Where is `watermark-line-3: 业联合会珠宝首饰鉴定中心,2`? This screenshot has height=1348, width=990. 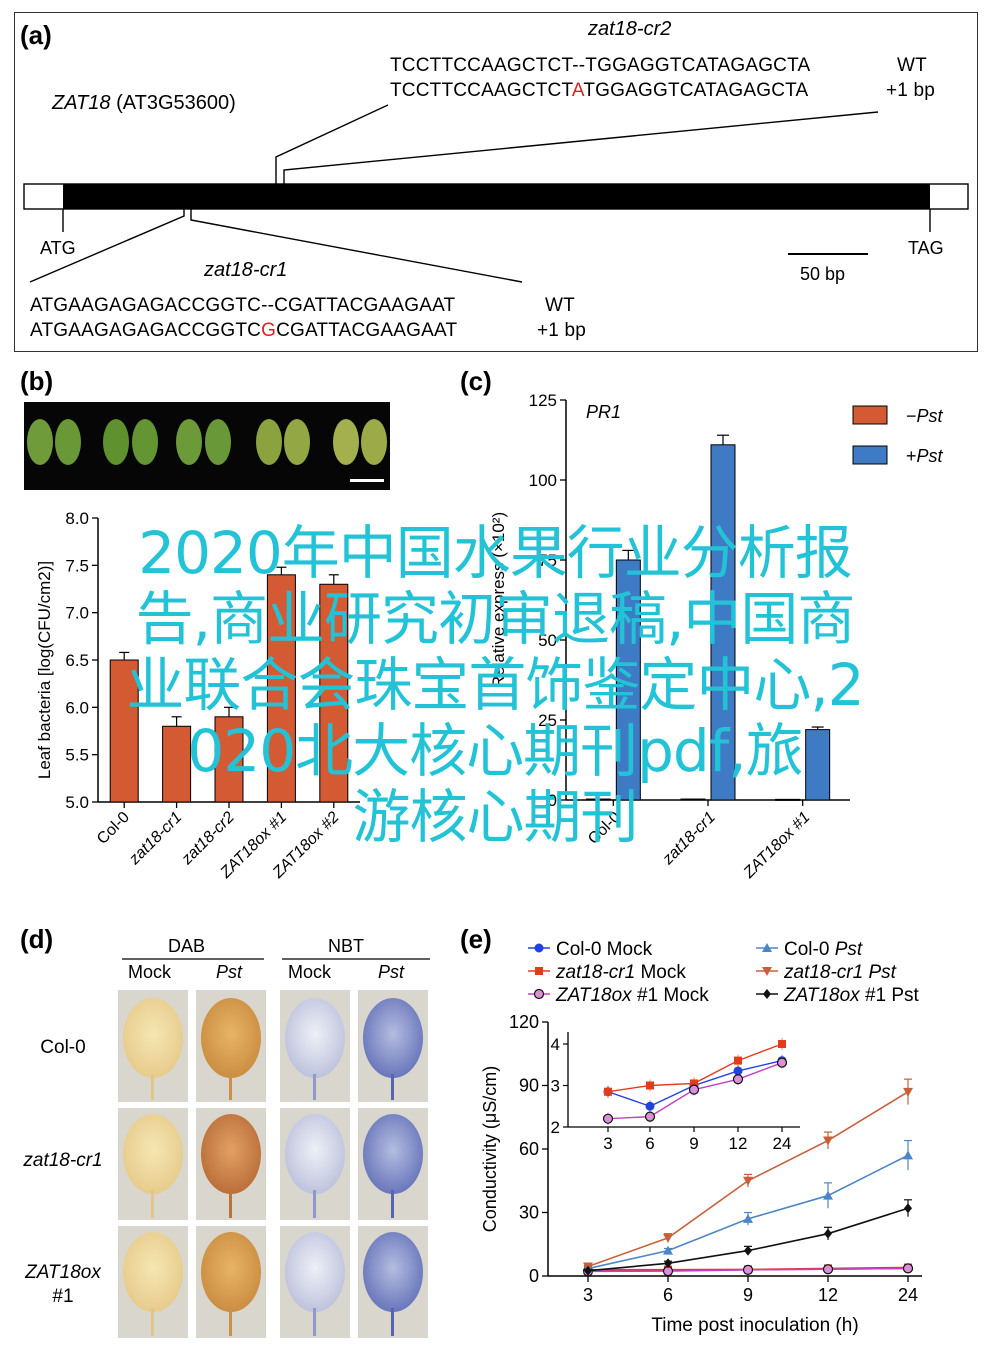
watermark-line-3: 业联合会珠宝首饰鉴定中心,2 is located at coordinates (495, 685).